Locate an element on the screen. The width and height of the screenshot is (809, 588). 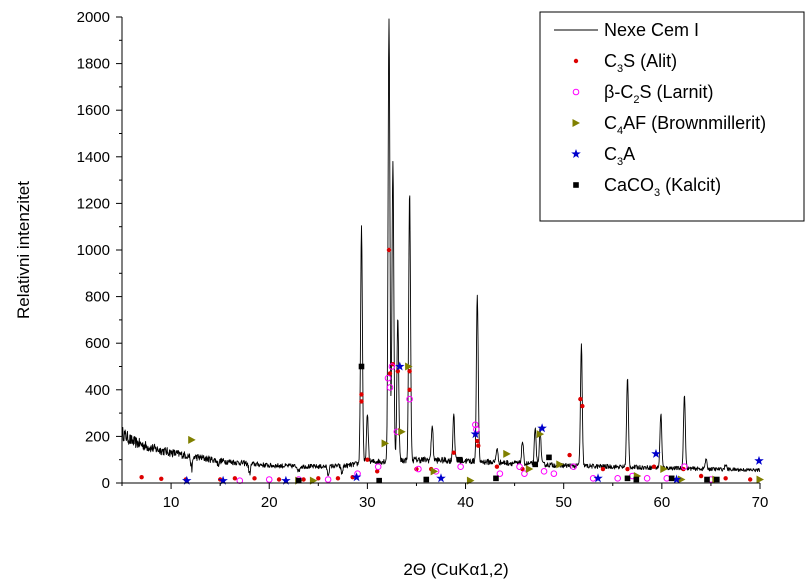
legend-item: CaCO3 (Kalcit) is located at coordinates (647, 187).